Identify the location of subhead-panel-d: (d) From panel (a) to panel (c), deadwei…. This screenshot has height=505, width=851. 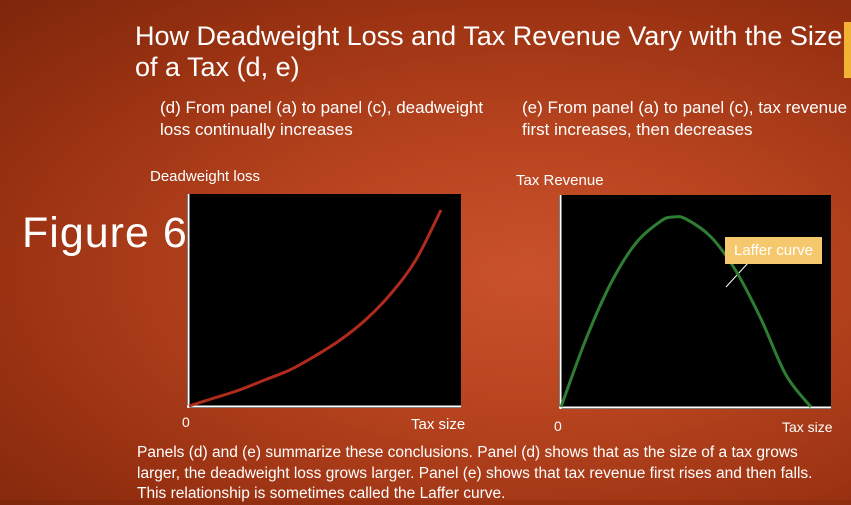
(322, 118).